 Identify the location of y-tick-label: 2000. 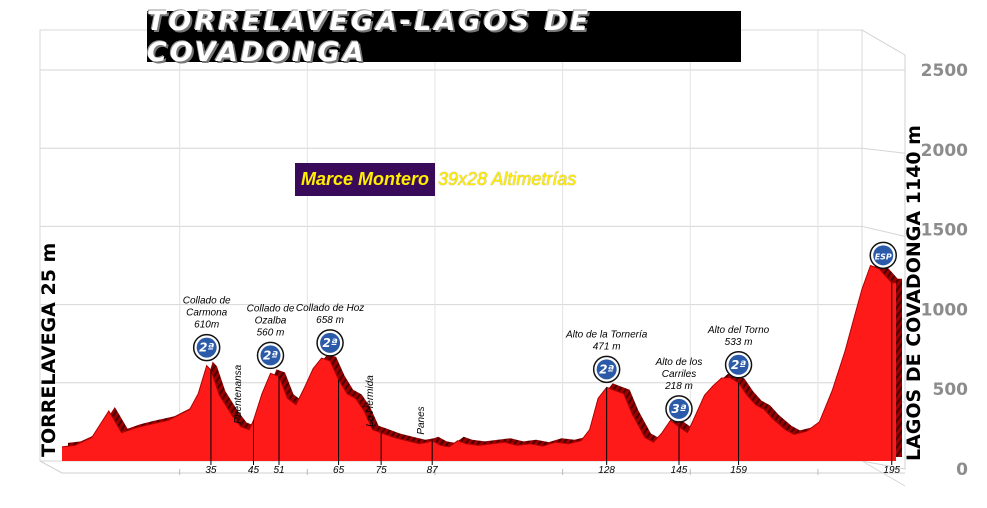
(944, 151).